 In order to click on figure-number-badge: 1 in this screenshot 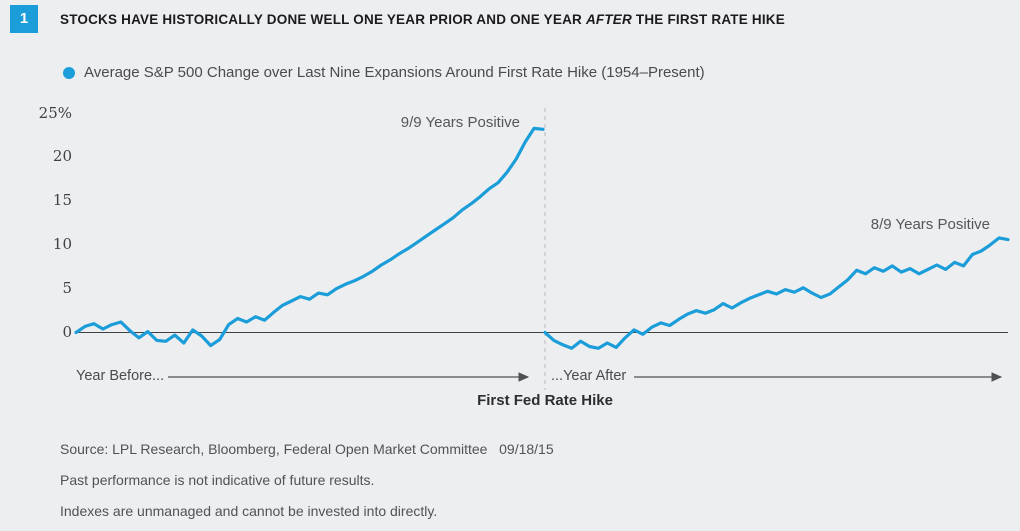, I will do `click(24, 19)`.